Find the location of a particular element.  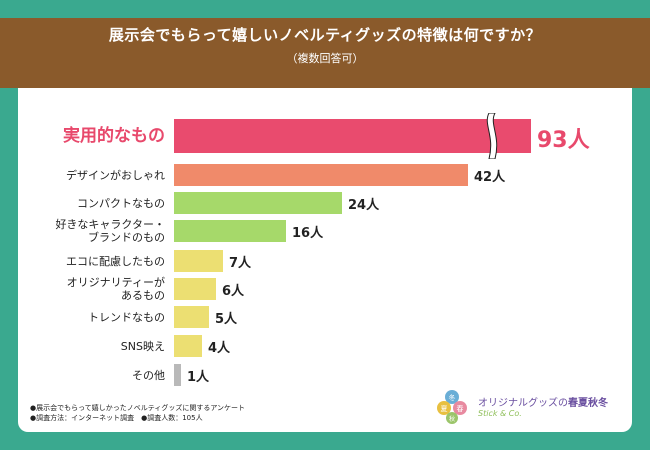

logo-text-mid: の is located at coordinates (563, 403).